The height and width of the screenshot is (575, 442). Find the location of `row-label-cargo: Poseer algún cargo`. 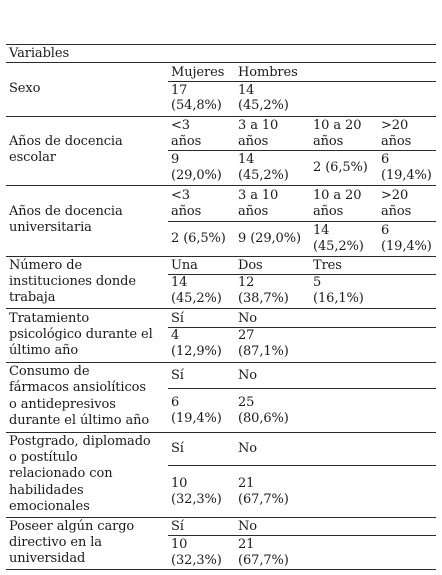

row-label-cargo: Poseer algún cargo is located at coordinates (72, 526).